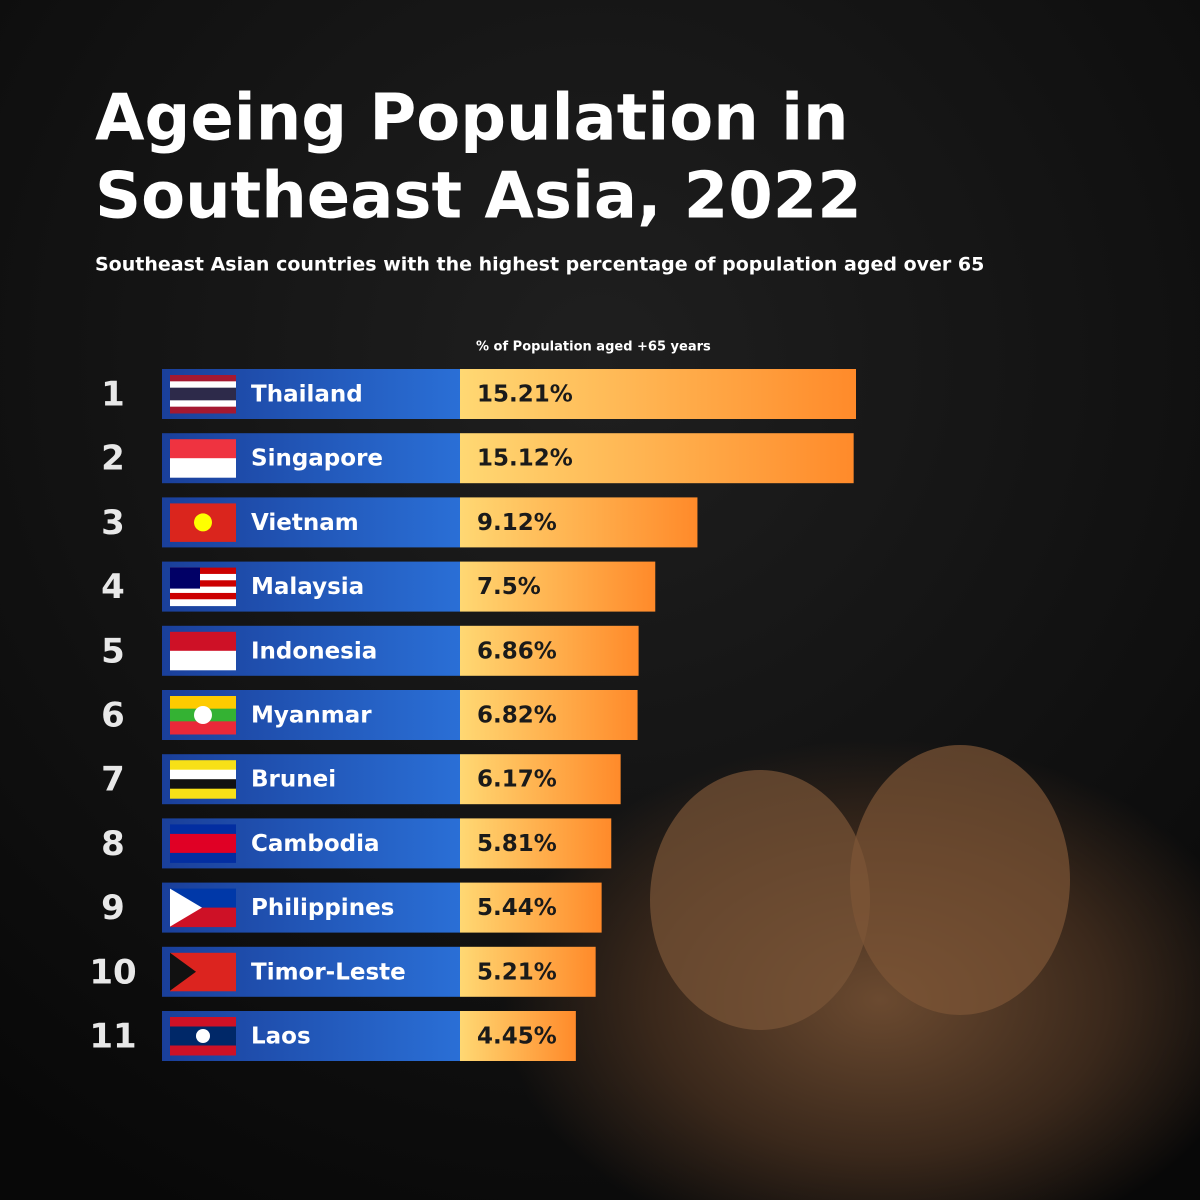 This screenshot has width=1200, height=1200. I want to click on rank: 5, so click(113, 651).